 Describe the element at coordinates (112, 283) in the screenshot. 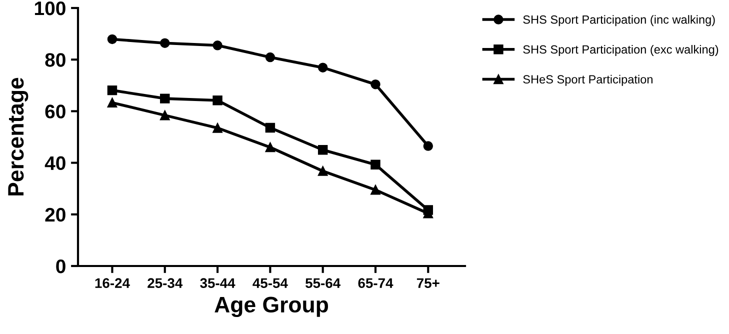

I see `x-tick-label: 16-24` at that location.